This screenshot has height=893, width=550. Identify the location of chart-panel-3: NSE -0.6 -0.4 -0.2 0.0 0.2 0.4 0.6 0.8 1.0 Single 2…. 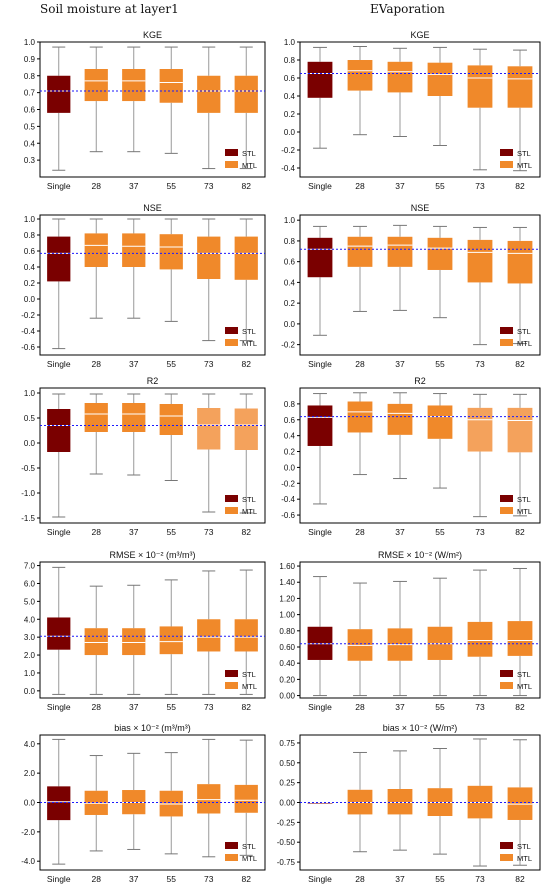
(143, 286).